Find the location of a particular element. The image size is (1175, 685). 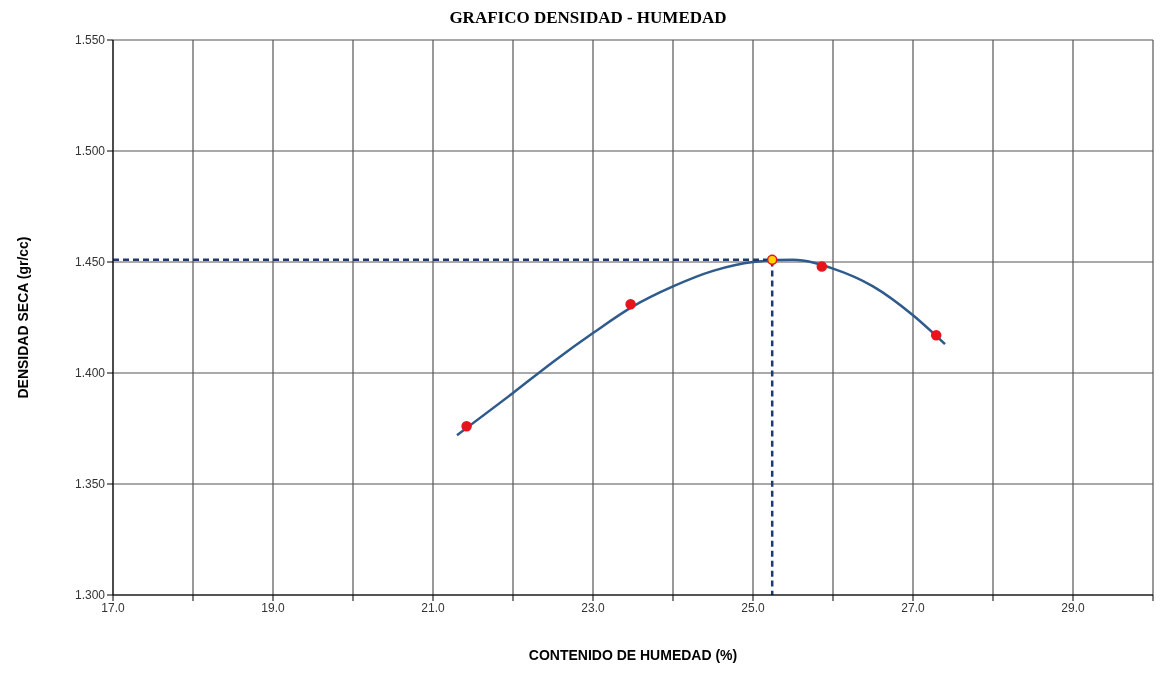

x-tick-label: 23.0 is located at coordinates (593, 607).